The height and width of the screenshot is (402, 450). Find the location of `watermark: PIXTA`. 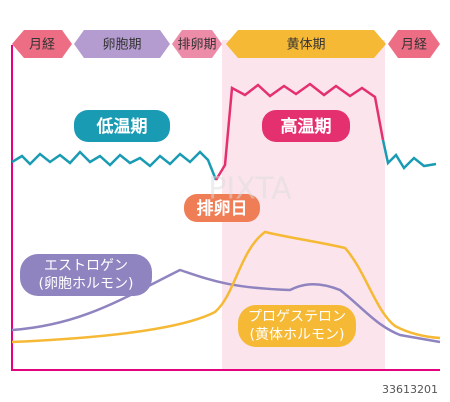

watermark: PIXTA is located at coordinates (250, 189).